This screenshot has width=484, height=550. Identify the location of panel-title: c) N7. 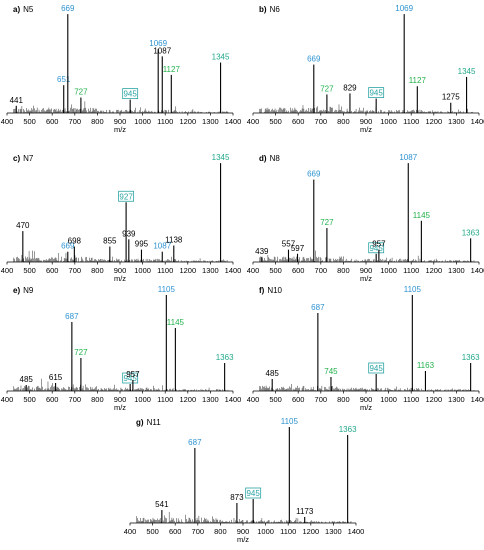
(23, 158).